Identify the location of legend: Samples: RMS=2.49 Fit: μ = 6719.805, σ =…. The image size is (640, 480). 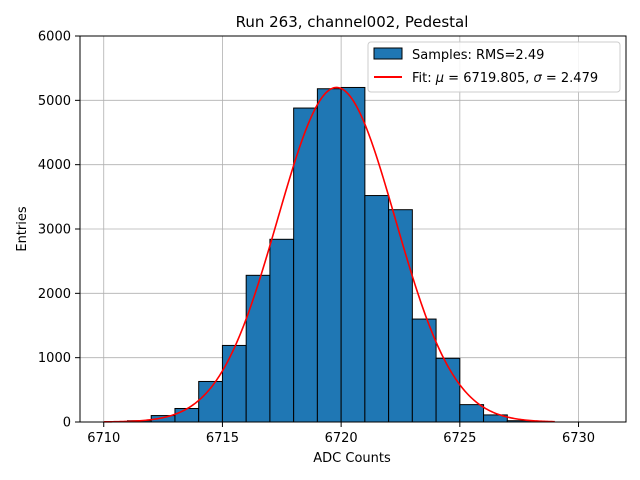
(494, 67).